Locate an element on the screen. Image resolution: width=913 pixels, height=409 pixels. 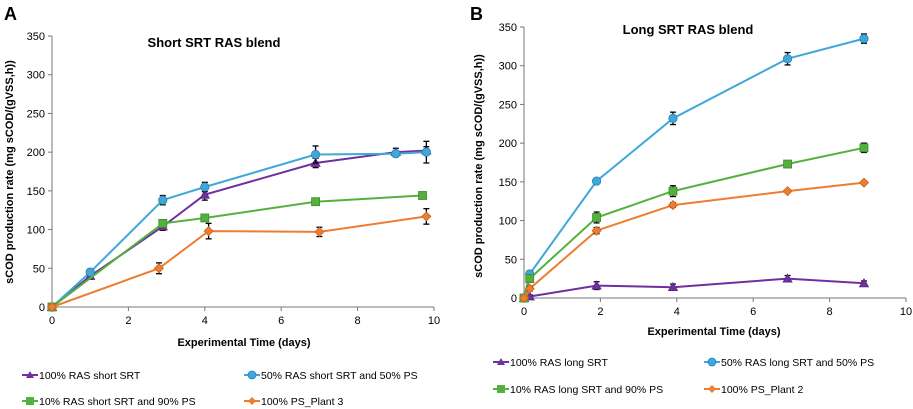
chart-title: Long SRT RAS blend is located at coordinates (688, 29).